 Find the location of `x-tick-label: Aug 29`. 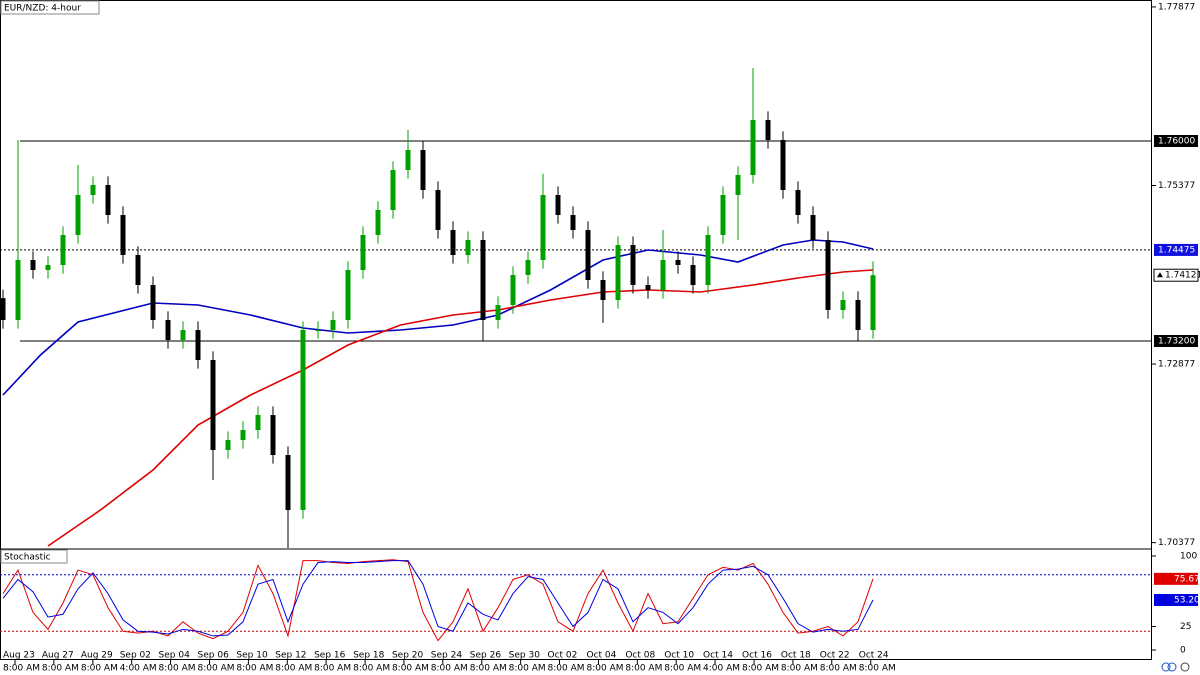

x-tick-label: Aug 29 is located at coordinates (97, 656).